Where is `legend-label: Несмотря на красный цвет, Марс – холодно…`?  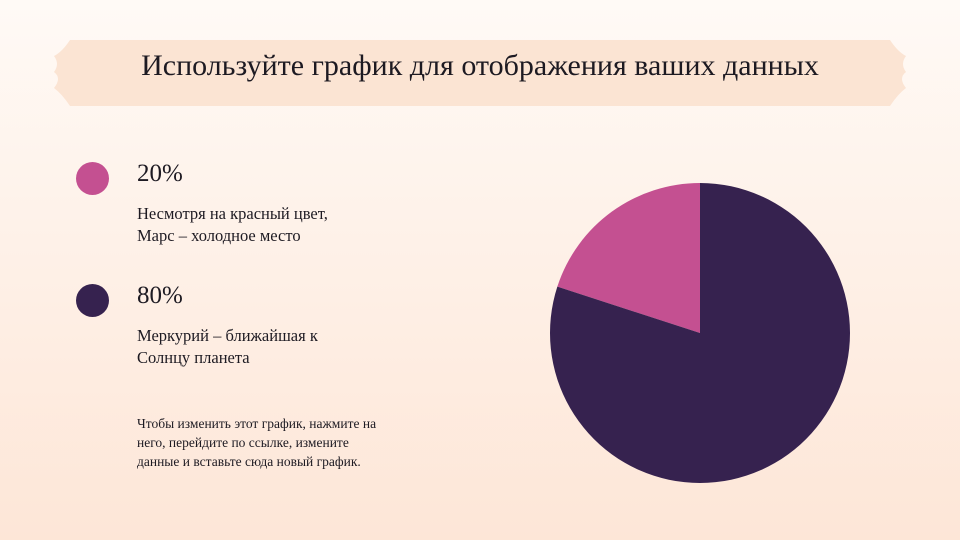
legend-label: Несмотря на красный цвет, Марс – холодно… is located at coordinates (232, 224).